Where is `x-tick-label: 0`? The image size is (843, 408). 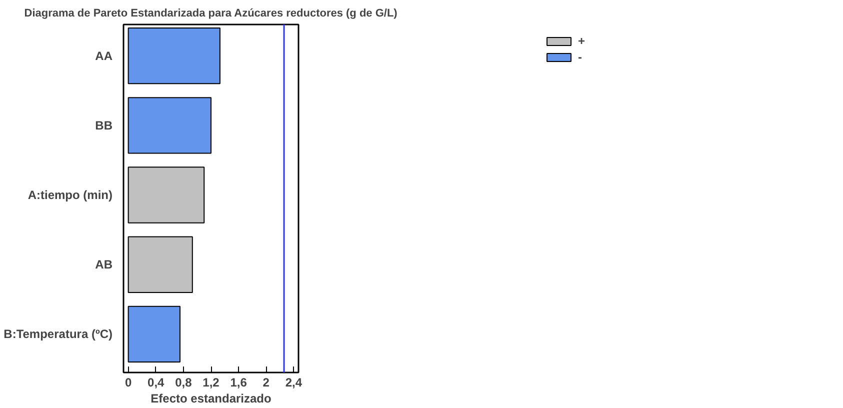 x-tick-label: 0 is located at coordinates (128, 383).